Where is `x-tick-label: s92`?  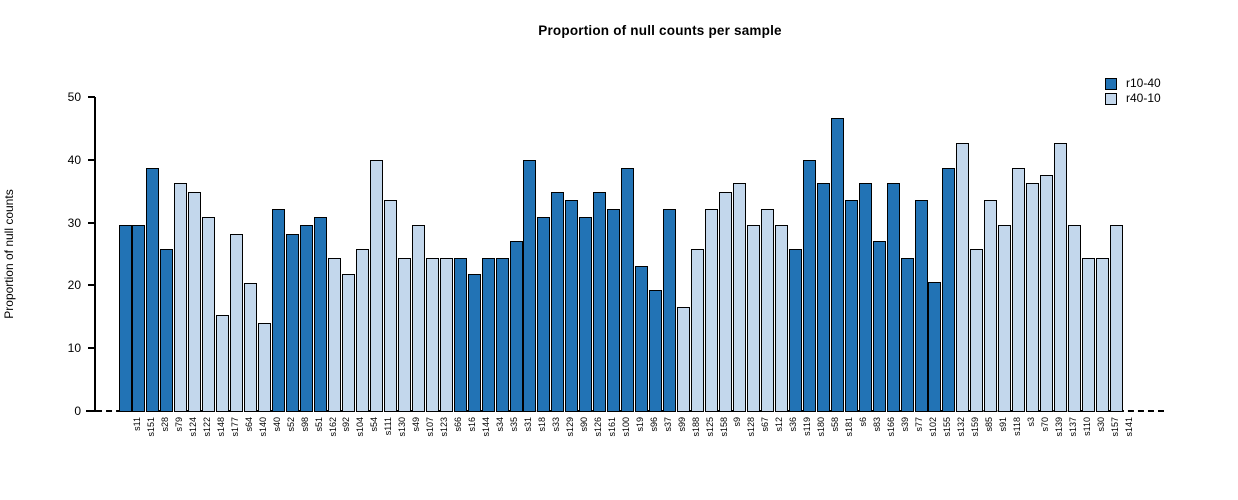
x-tick-label: s92 is located at coordinates (346, 424).